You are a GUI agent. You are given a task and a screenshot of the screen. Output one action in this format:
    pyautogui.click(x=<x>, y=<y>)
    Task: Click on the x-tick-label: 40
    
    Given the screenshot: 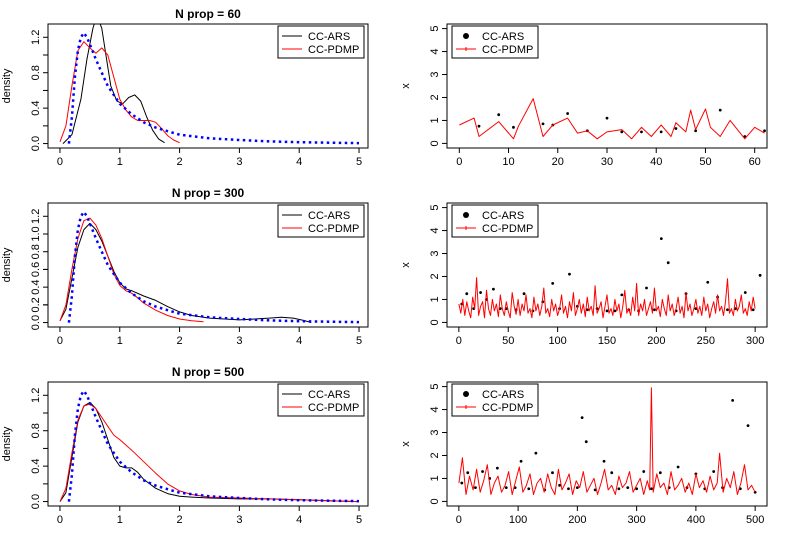 What is the action you would take?
    pyautogui.click(x=656, y=162)
    